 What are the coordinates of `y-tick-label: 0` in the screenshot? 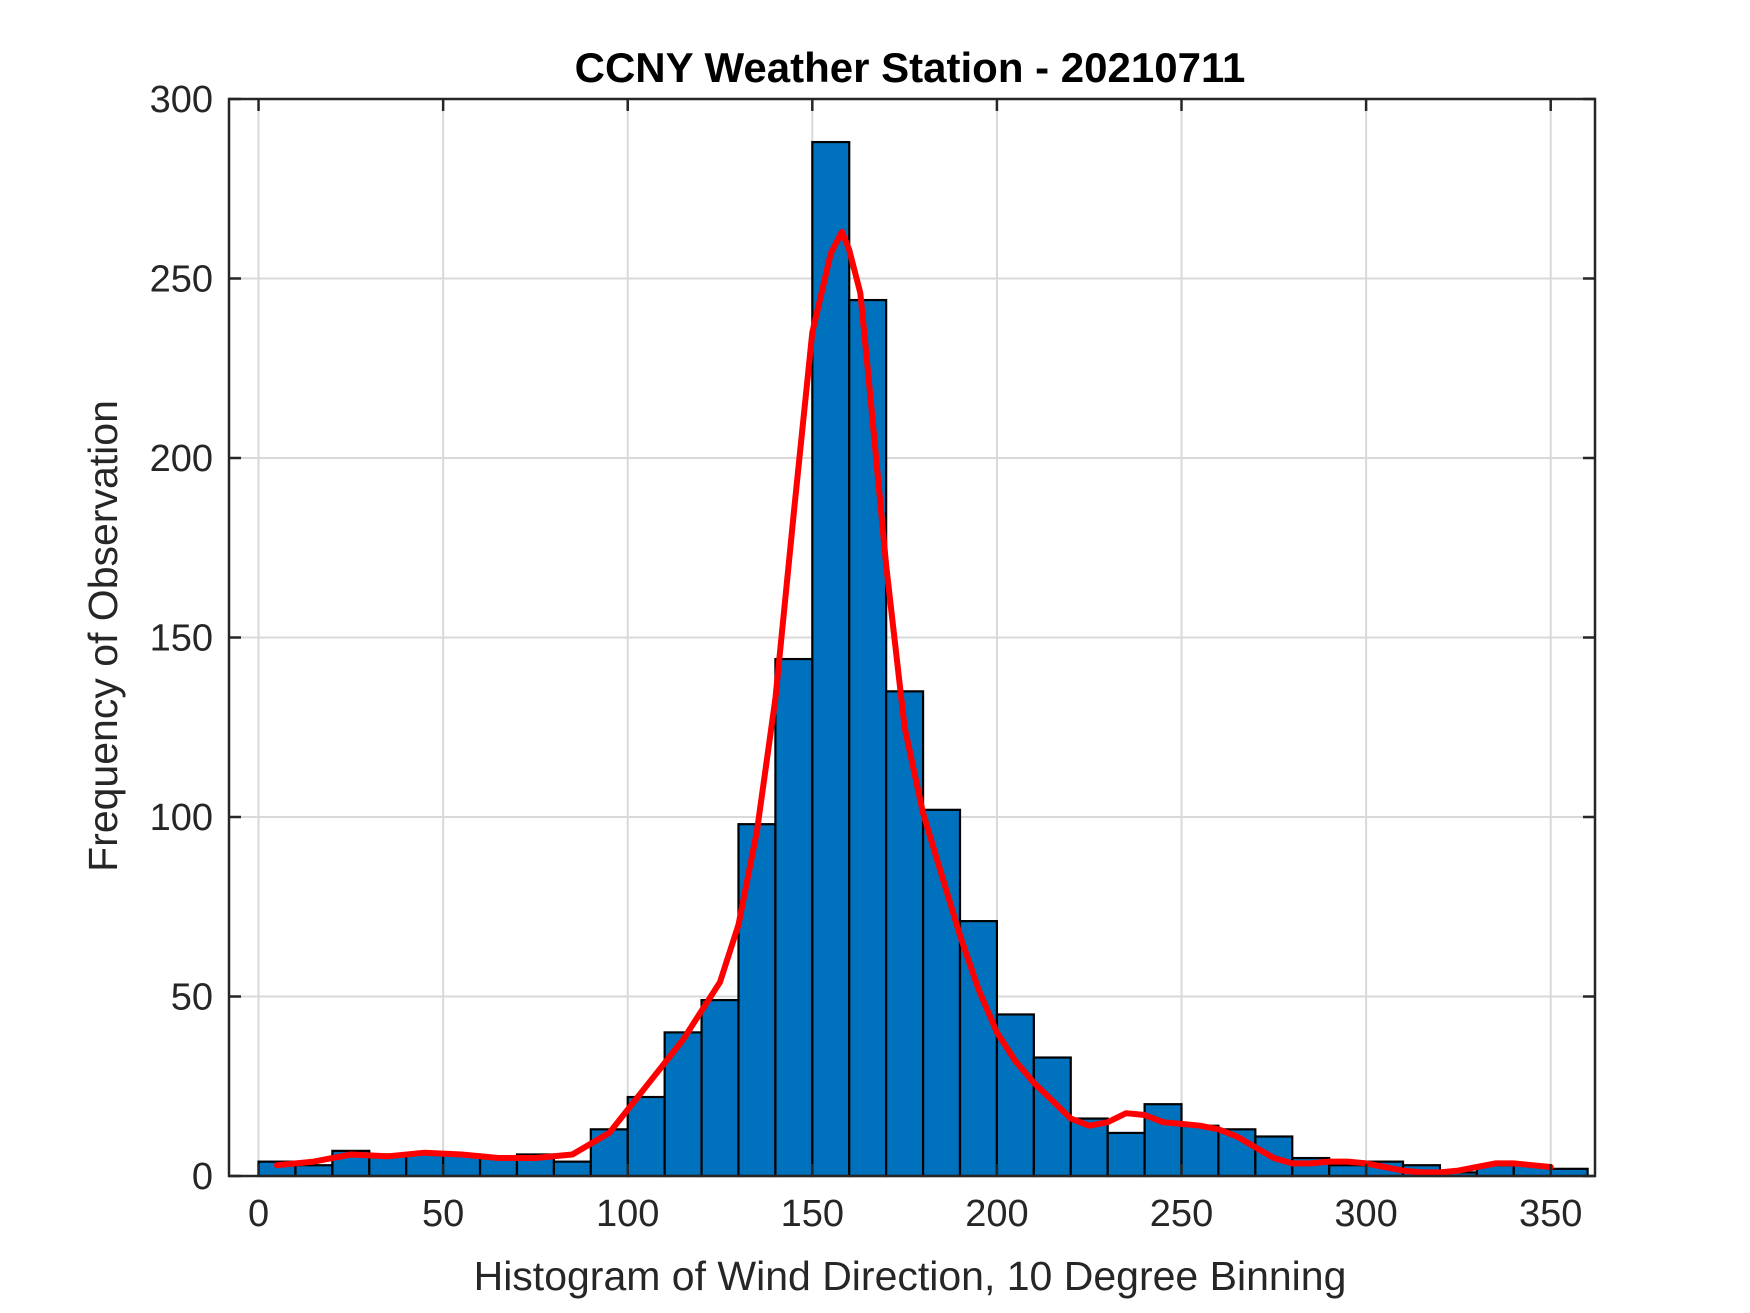 It's located at (202, 1177).